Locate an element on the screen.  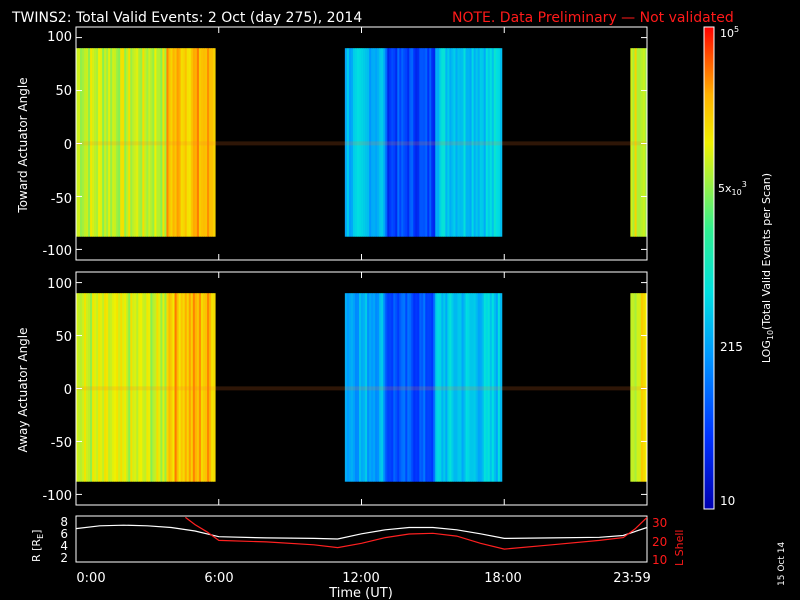
top-ytick-100: 100 is located at coordinates (59, 37).